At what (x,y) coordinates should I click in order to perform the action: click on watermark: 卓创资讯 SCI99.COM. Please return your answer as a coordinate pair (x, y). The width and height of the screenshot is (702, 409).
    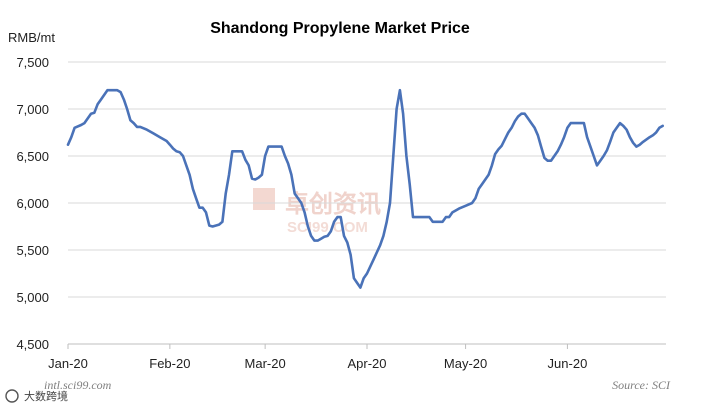
    Looking at the image, I should click on (317, 212).